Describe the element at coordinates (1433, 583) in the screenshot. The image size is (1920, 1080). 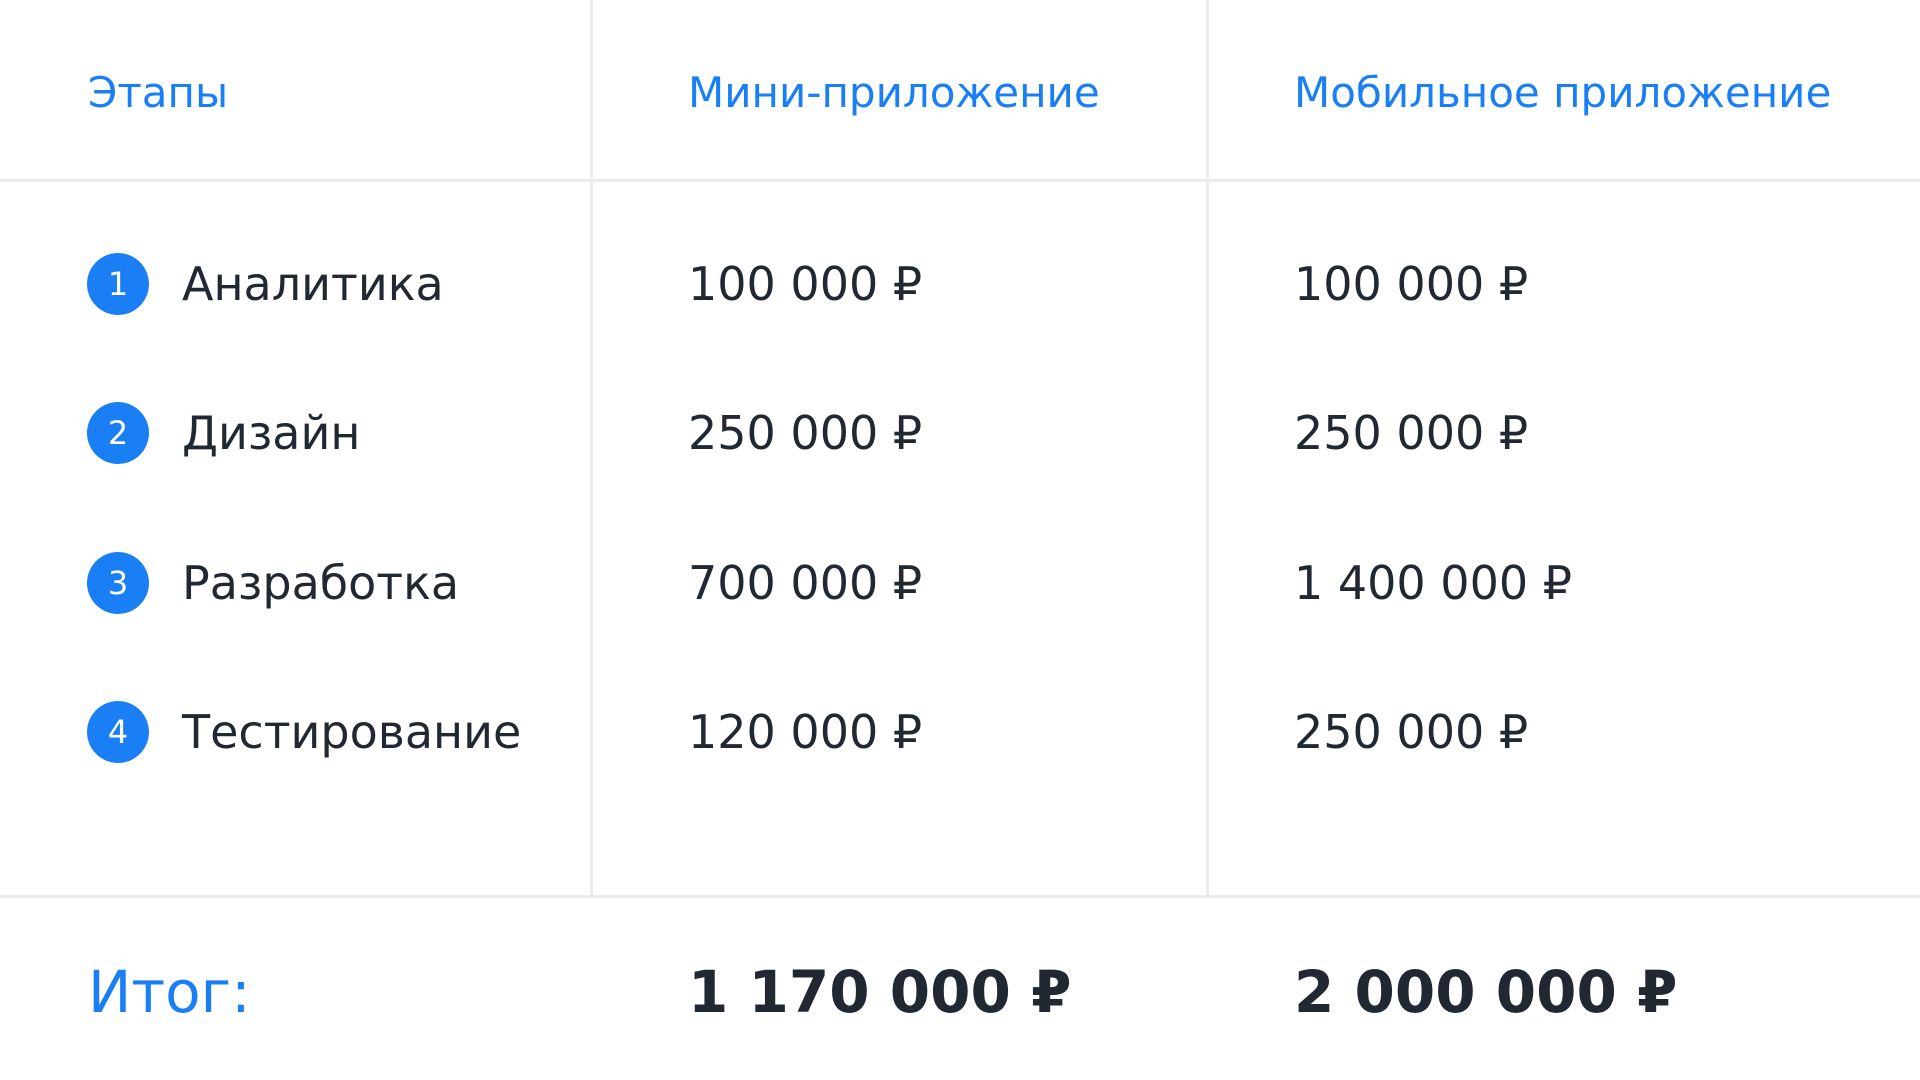
I see `price: 1 400 000 ₽` at that location.